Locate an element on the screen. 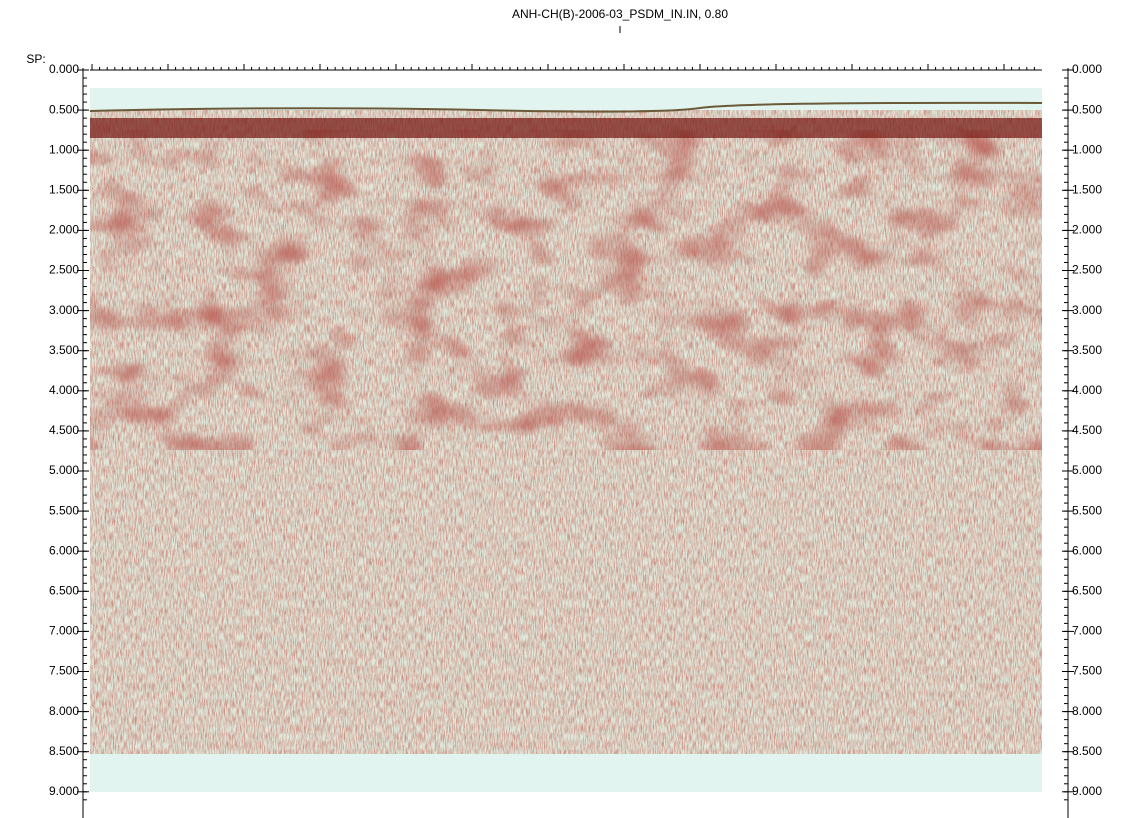 This screenshot has width=1131, height=818. left-tick-label: 1.500 is located at coordinates (64, 189).